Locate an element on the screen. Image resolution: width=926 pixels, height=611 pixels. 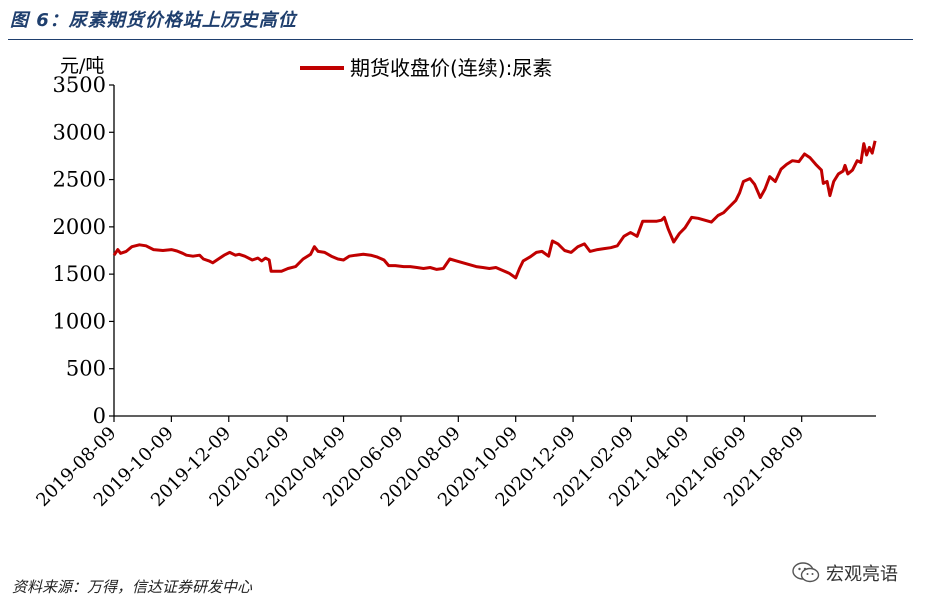
y-tick-label: 0 is located at coordinates (99, 416).